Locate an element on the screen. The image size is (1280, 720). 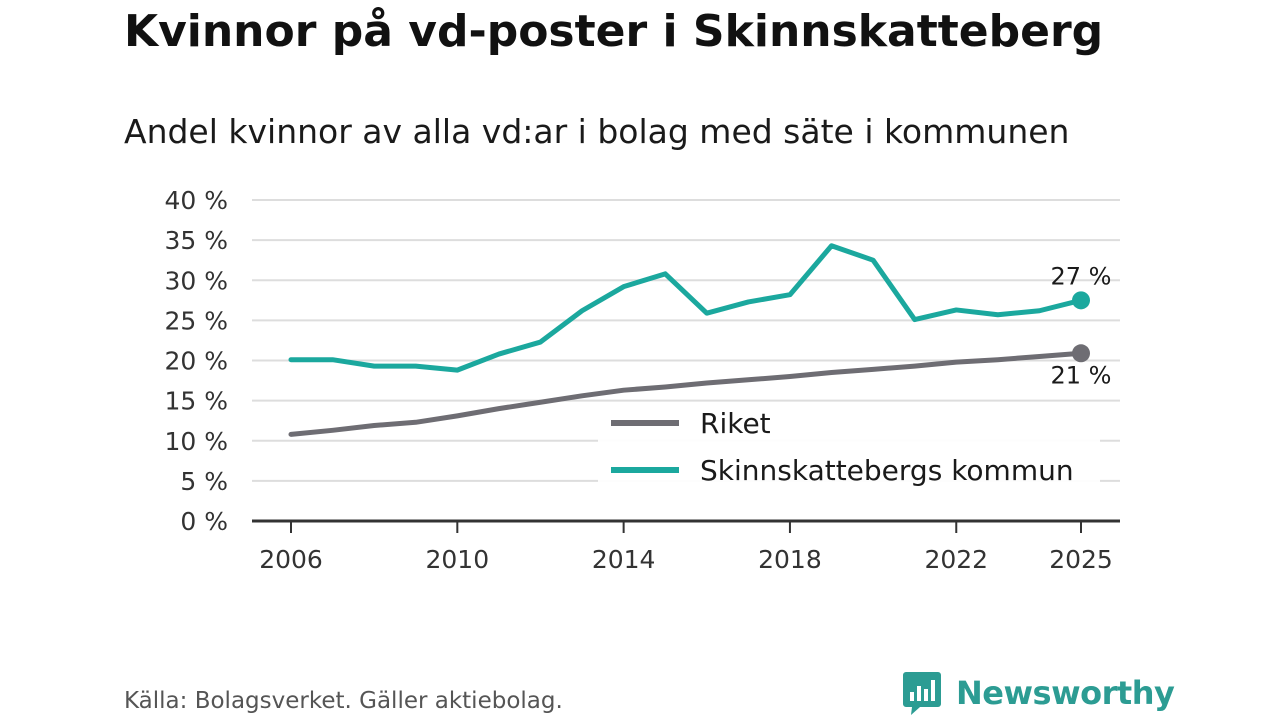
series-line-kommun is located at coordinates (686, 308).